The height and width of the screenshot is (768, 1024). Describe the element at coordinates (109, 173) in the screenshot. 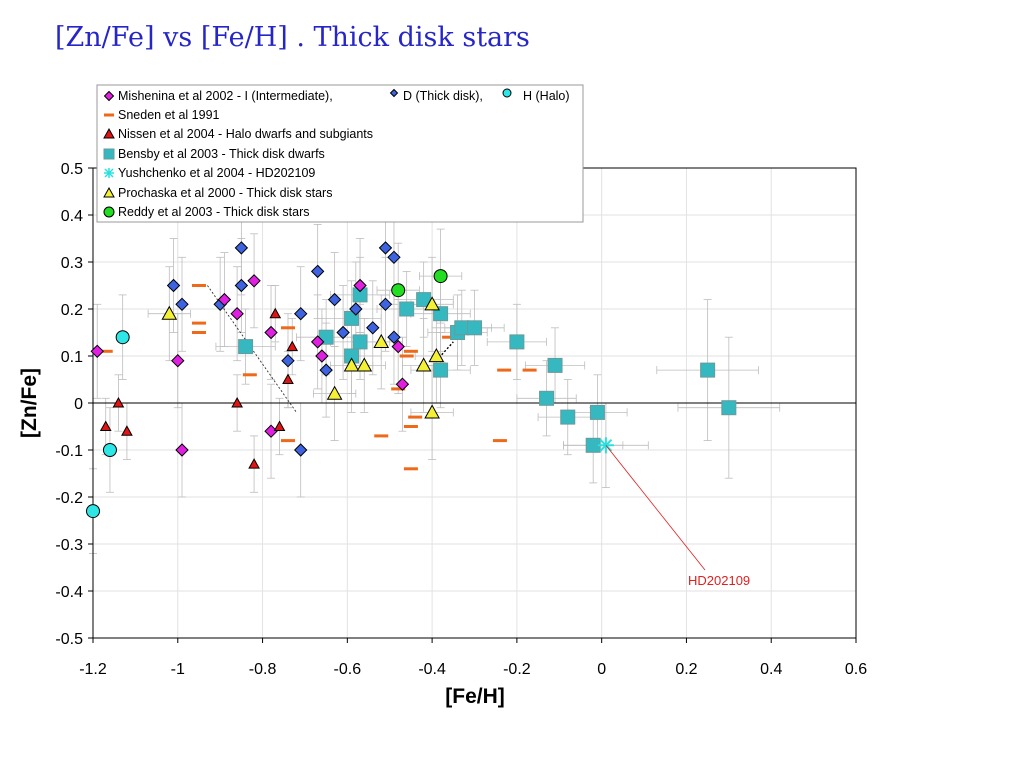

I see `legend-marker-yushchenko` at that location.